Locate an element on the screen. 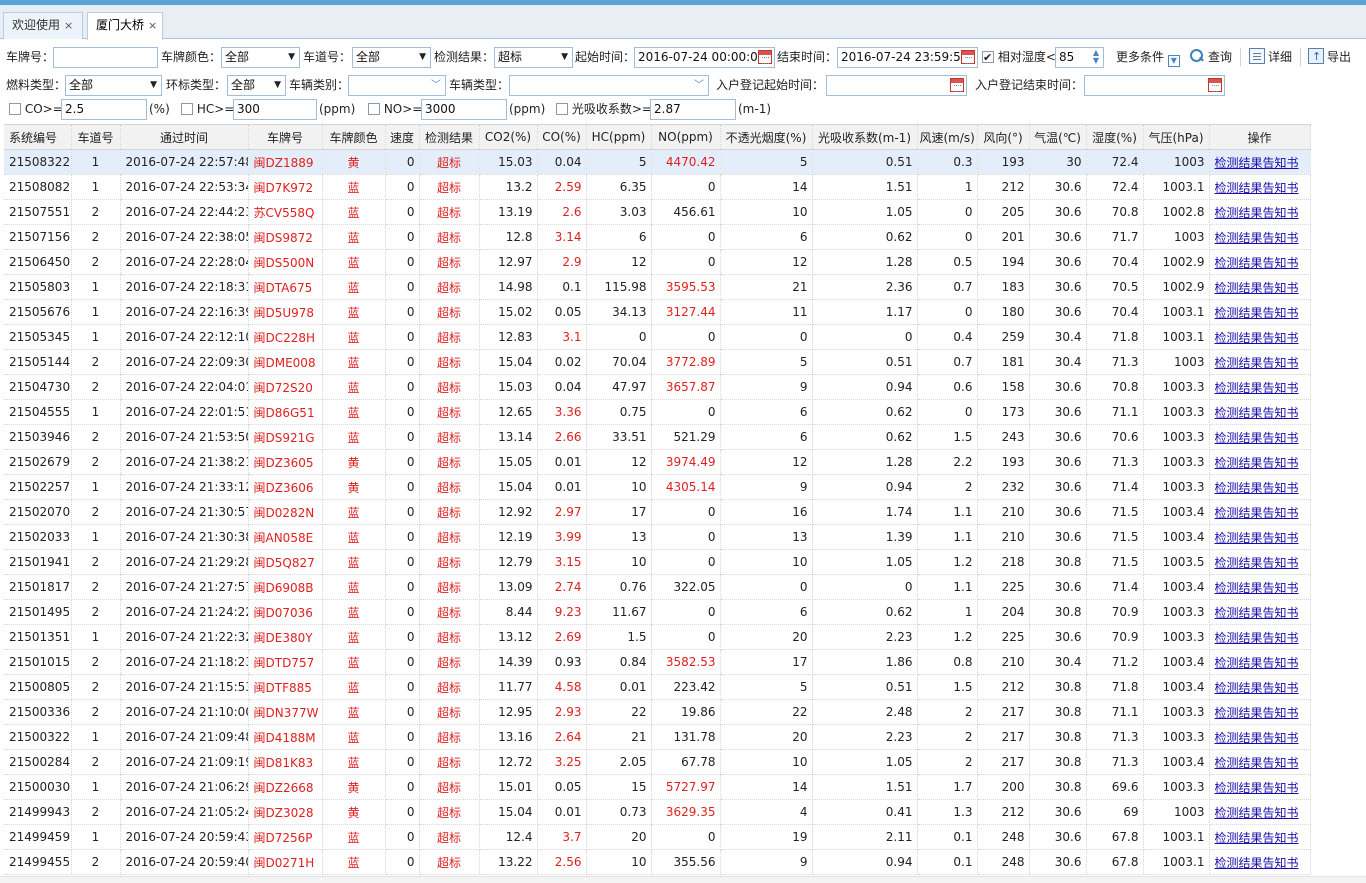 Image resolution: width=1366 pixels, height=883 pixels. spinner-arrows-icon: ▲ ▼ is located at coordinates (1096, 56).